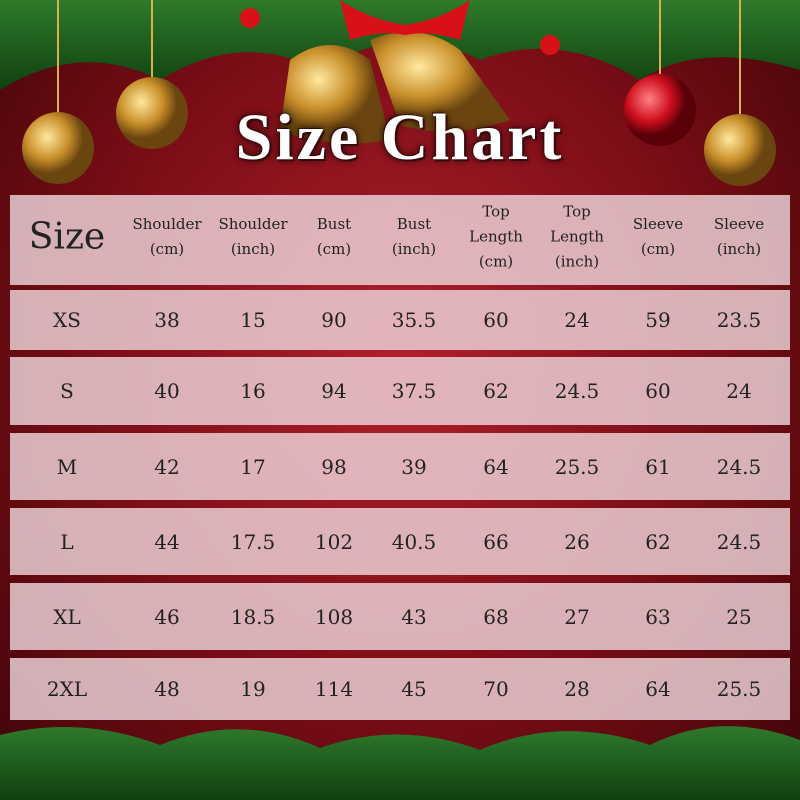 The width and height of the screenshot is (800, 800). What do you see at coordinates (253, 616) in the screenshot?
I see `measurement: 18.5` at bounding box center [253, 616].